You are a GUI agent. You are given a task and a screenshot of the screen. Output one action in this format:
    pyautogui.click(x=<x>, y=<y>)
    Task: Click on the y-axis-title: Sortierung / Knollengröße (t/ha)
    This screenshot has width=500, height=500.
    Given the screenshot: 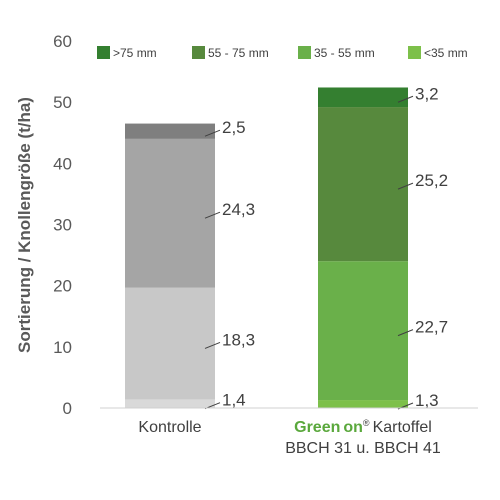 What is the action you would take?
    pyautogui.click(x=24, y=225)
    